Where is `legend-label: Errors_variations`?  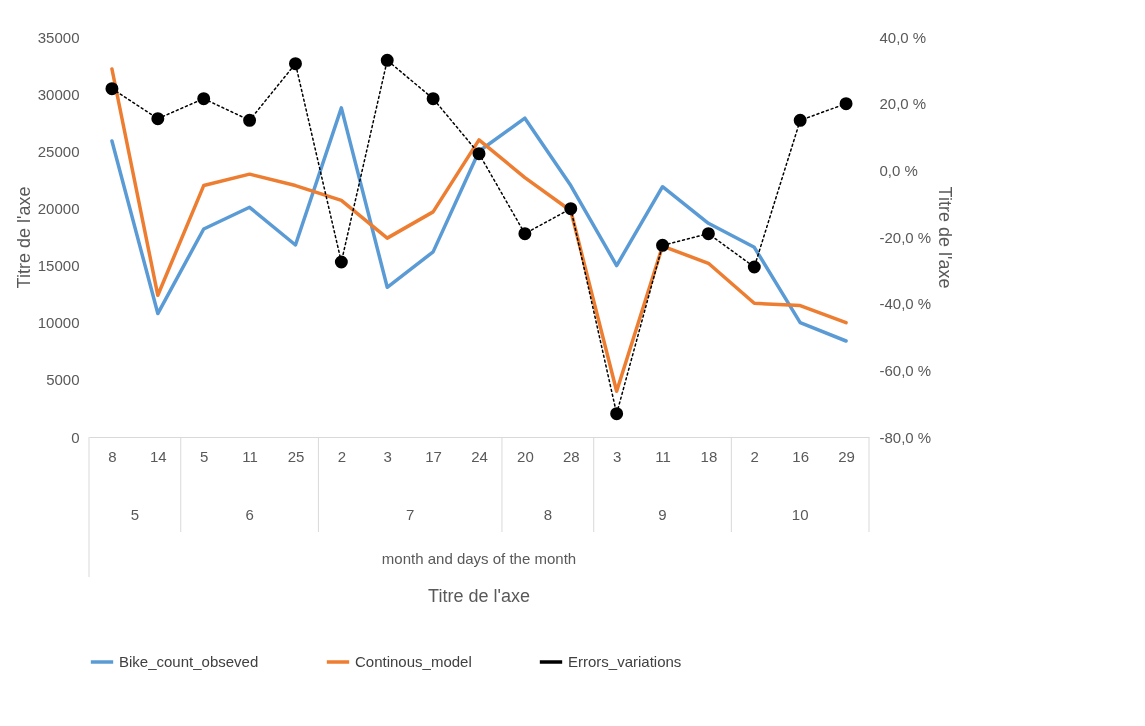
legend-label: Errors_variations is located at coordinates (625, 661).